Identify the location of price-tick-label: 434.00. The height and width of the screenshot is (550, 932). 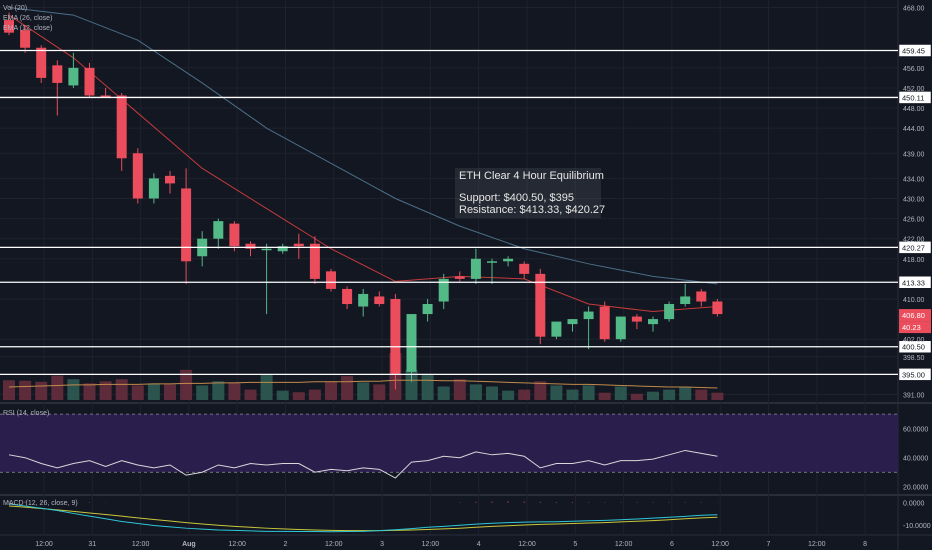
(914, 179).